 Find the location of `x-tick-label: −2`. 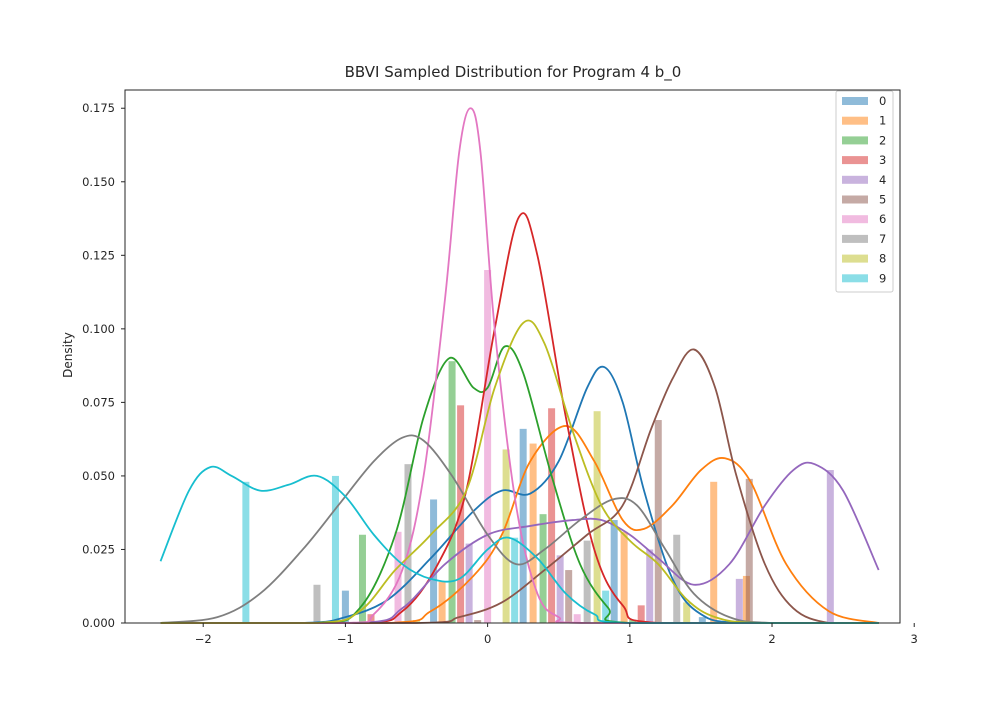

x-tick-label: −2 is located at coordinates (203, 639).